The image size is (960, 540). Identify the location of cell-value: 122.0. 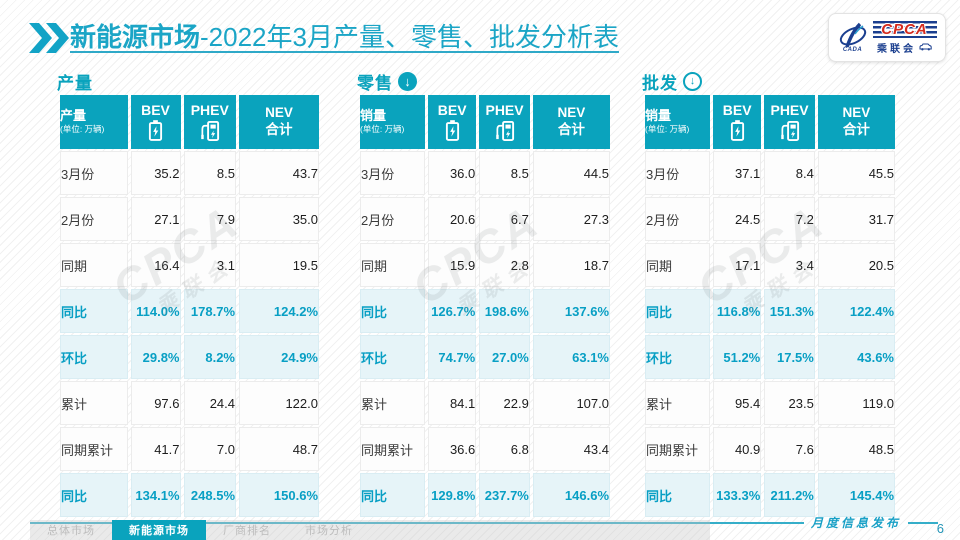
(279, 403).